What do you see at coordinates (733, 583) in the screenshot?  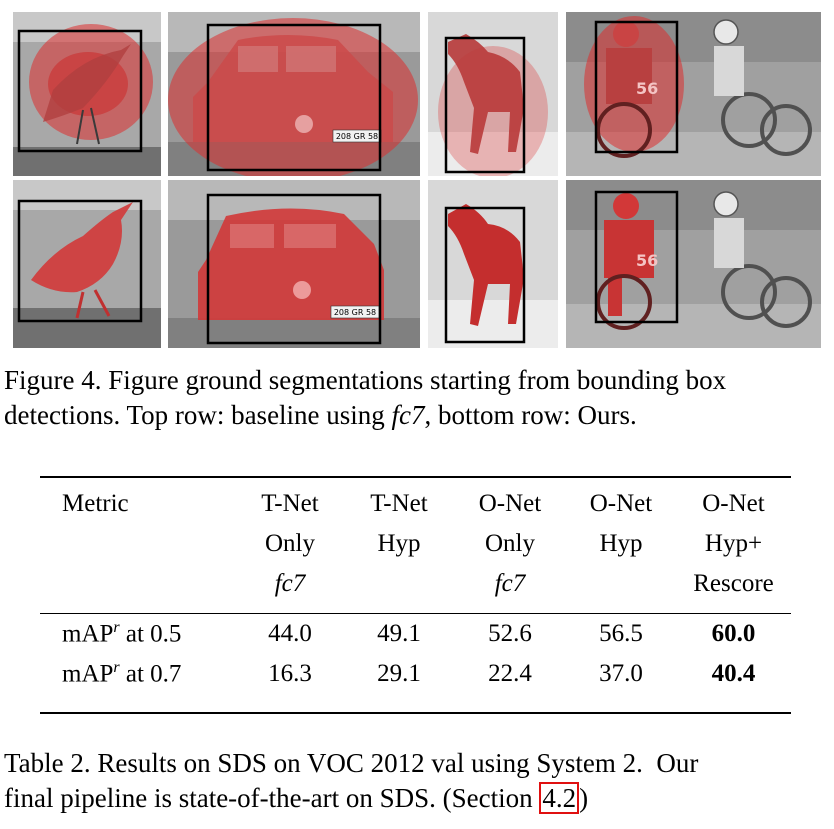 I see `header-cell: Rescore` at bounding box center [733, 583].